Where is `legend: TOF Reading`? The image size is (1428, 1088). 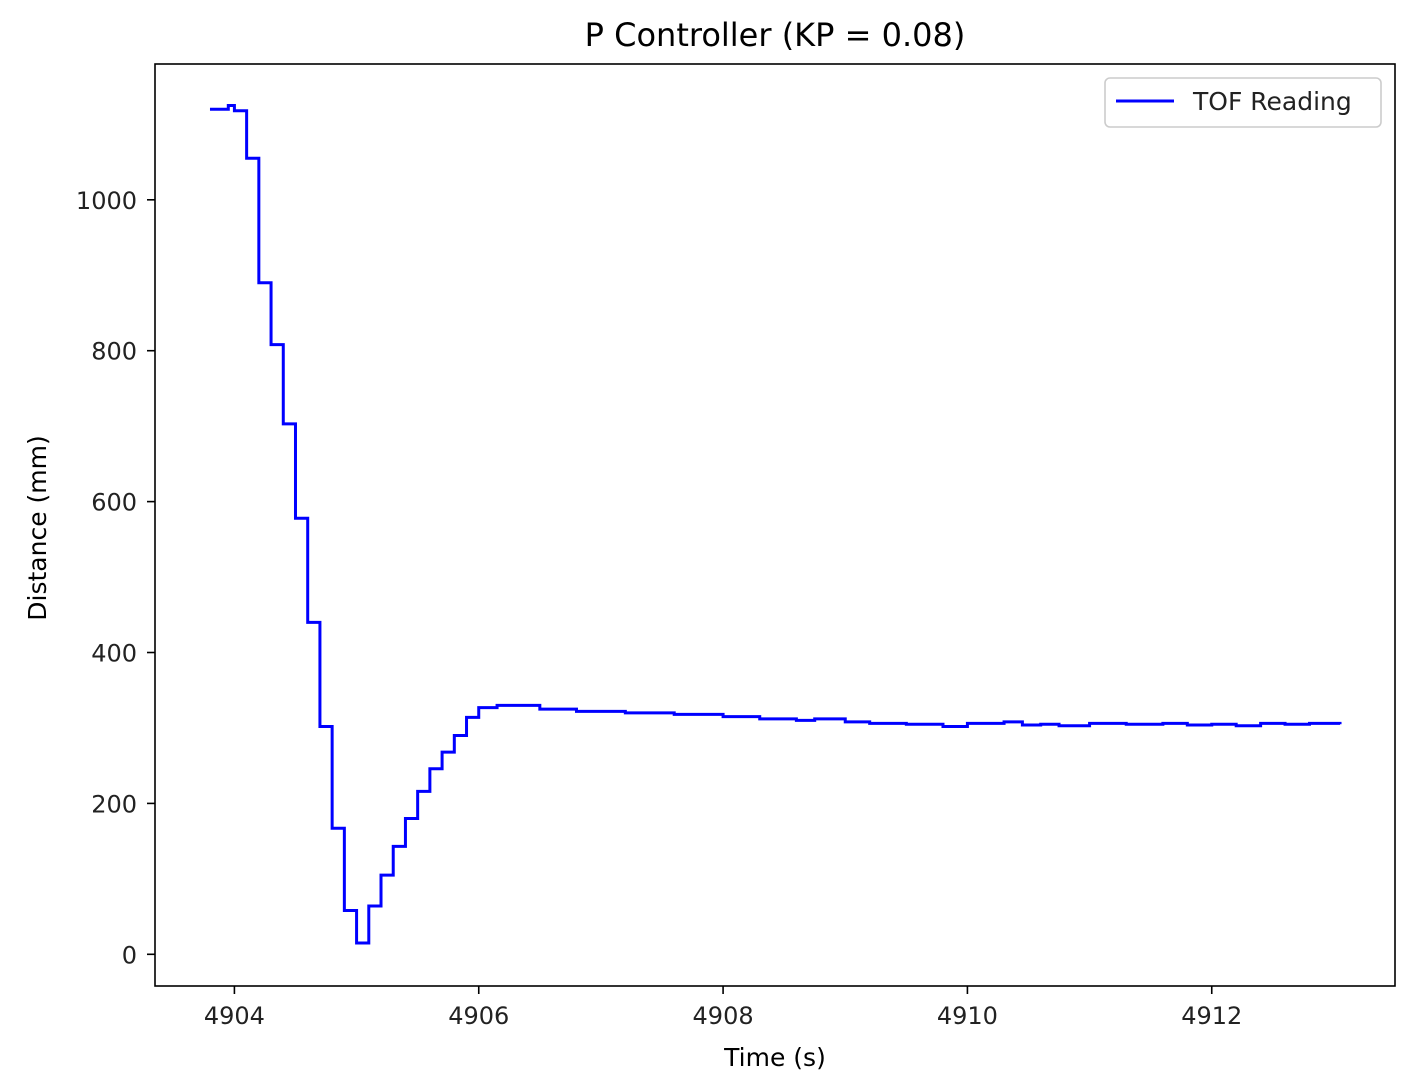 legend: TOF Reading is located at coordinates (1243, 102).